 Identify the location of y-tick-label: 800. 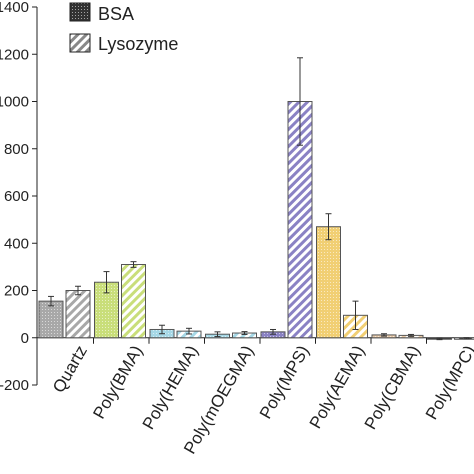
(16, 149).